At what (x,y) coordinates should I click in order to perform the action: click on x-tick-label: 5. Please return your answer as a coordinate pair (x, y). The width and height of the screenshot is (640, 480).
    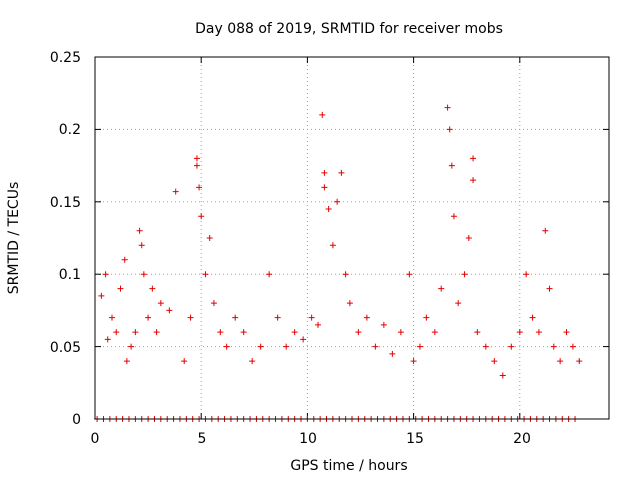
    Looking at the image, I should click on (202, 439).